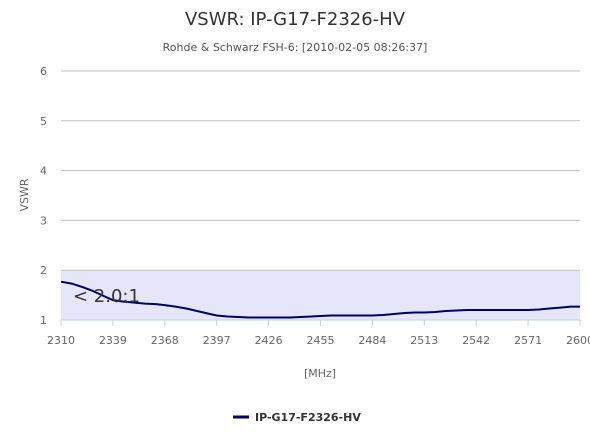 Image resolution: width=590 pixels, height=442 pixels. What do you see at coordinates (308, 417) in the screenshot?
I see `legend-label: IP-G17-F2326-HV` at bounding box center [308, 417].